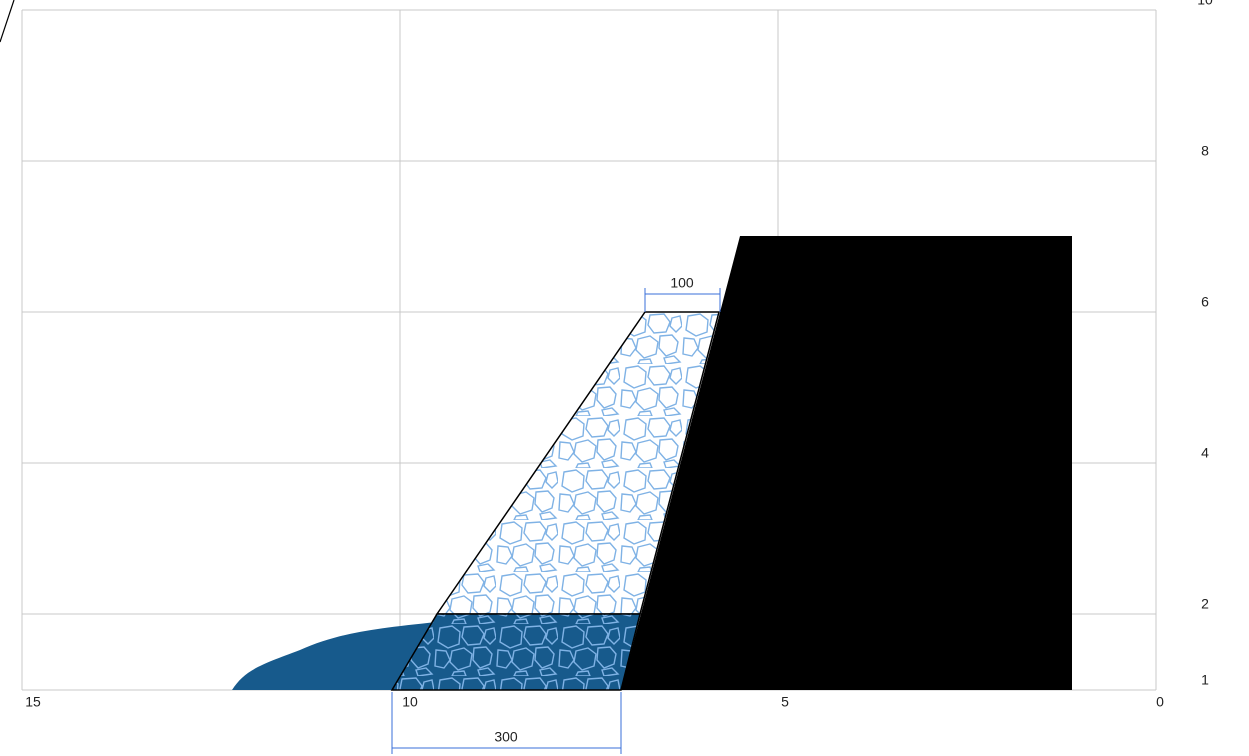  What do you see at coordinates (1205, 604) in the screenshot?
I see `y-tick-label: 2` at bounding box center [1205, 604].